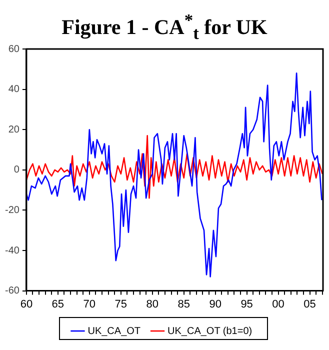 The width and height of the screenshot is (329, 350). I want to click on y-tick-label: -40, so click(12, 250).